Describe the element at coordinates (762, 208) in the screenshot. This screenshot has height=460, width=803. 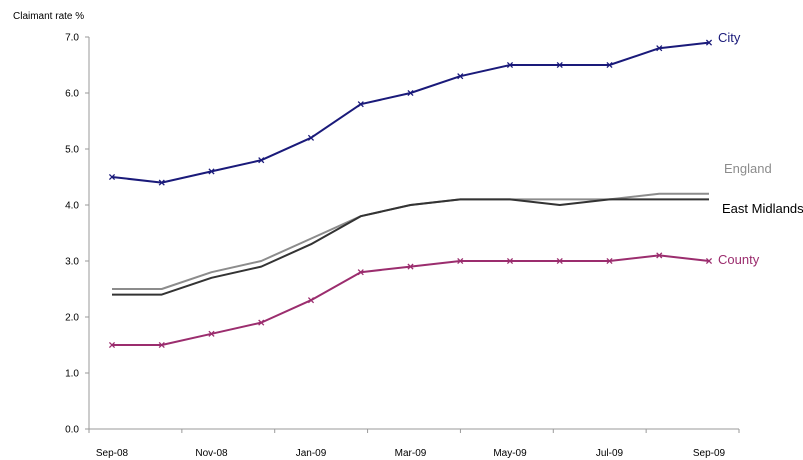
I see `series-label-east-midlands: East Midlands` at that location.